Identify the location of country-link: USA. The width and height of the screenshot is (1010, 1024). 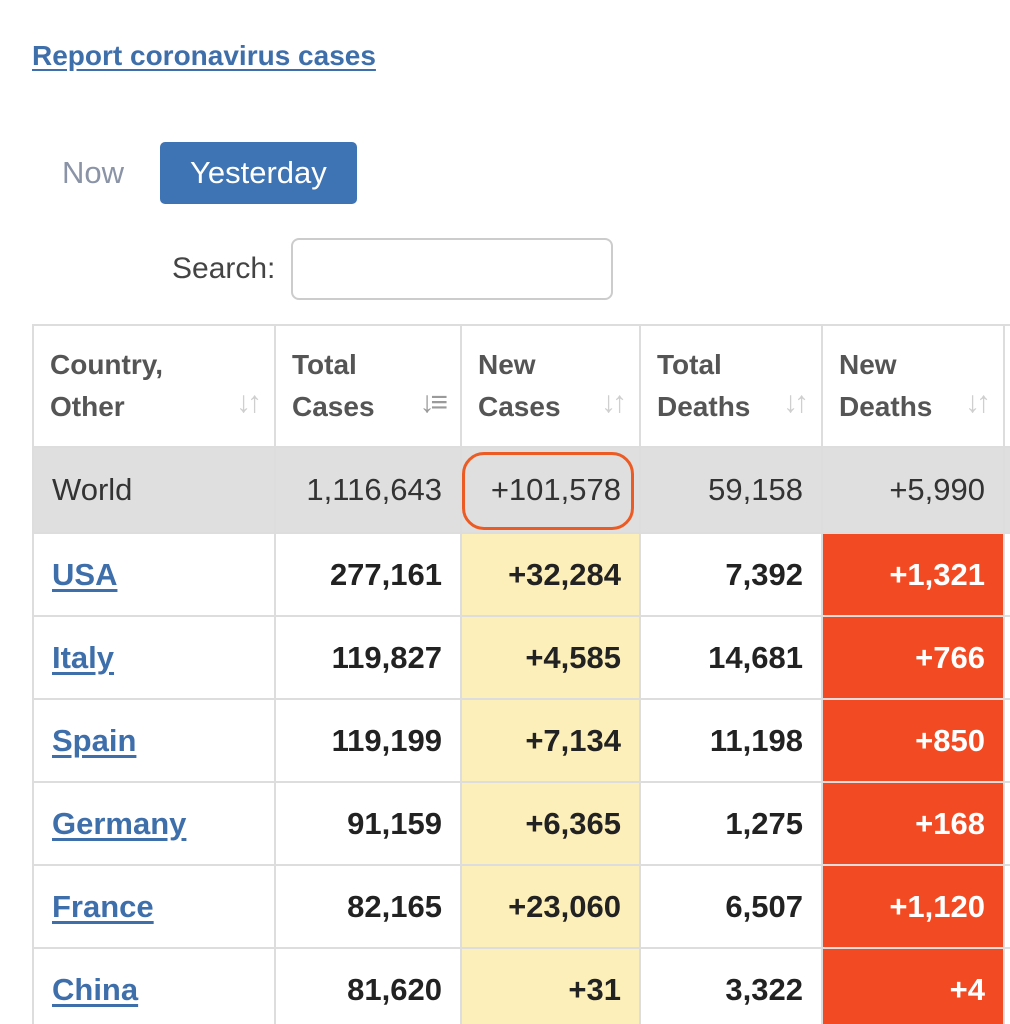
(85, 574).